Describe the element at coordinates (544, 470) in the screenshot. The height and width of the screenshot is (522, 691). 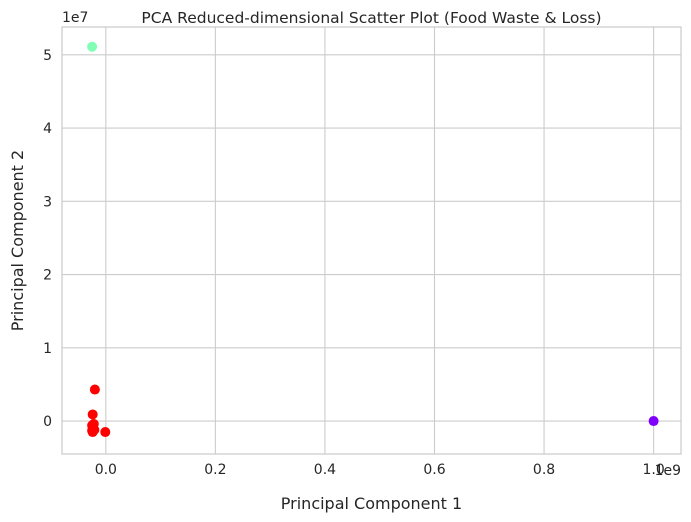
I see `x-tick-label: 0.8` at that location.